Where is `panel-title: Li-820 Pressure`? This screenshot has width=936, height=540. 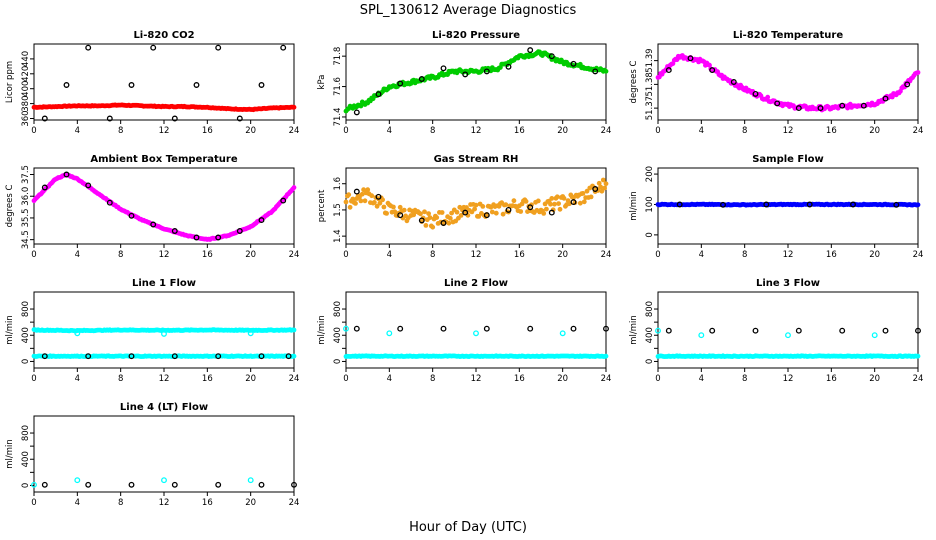
panel-title: Li-820 Pressure is located at coordinates (476, 35).